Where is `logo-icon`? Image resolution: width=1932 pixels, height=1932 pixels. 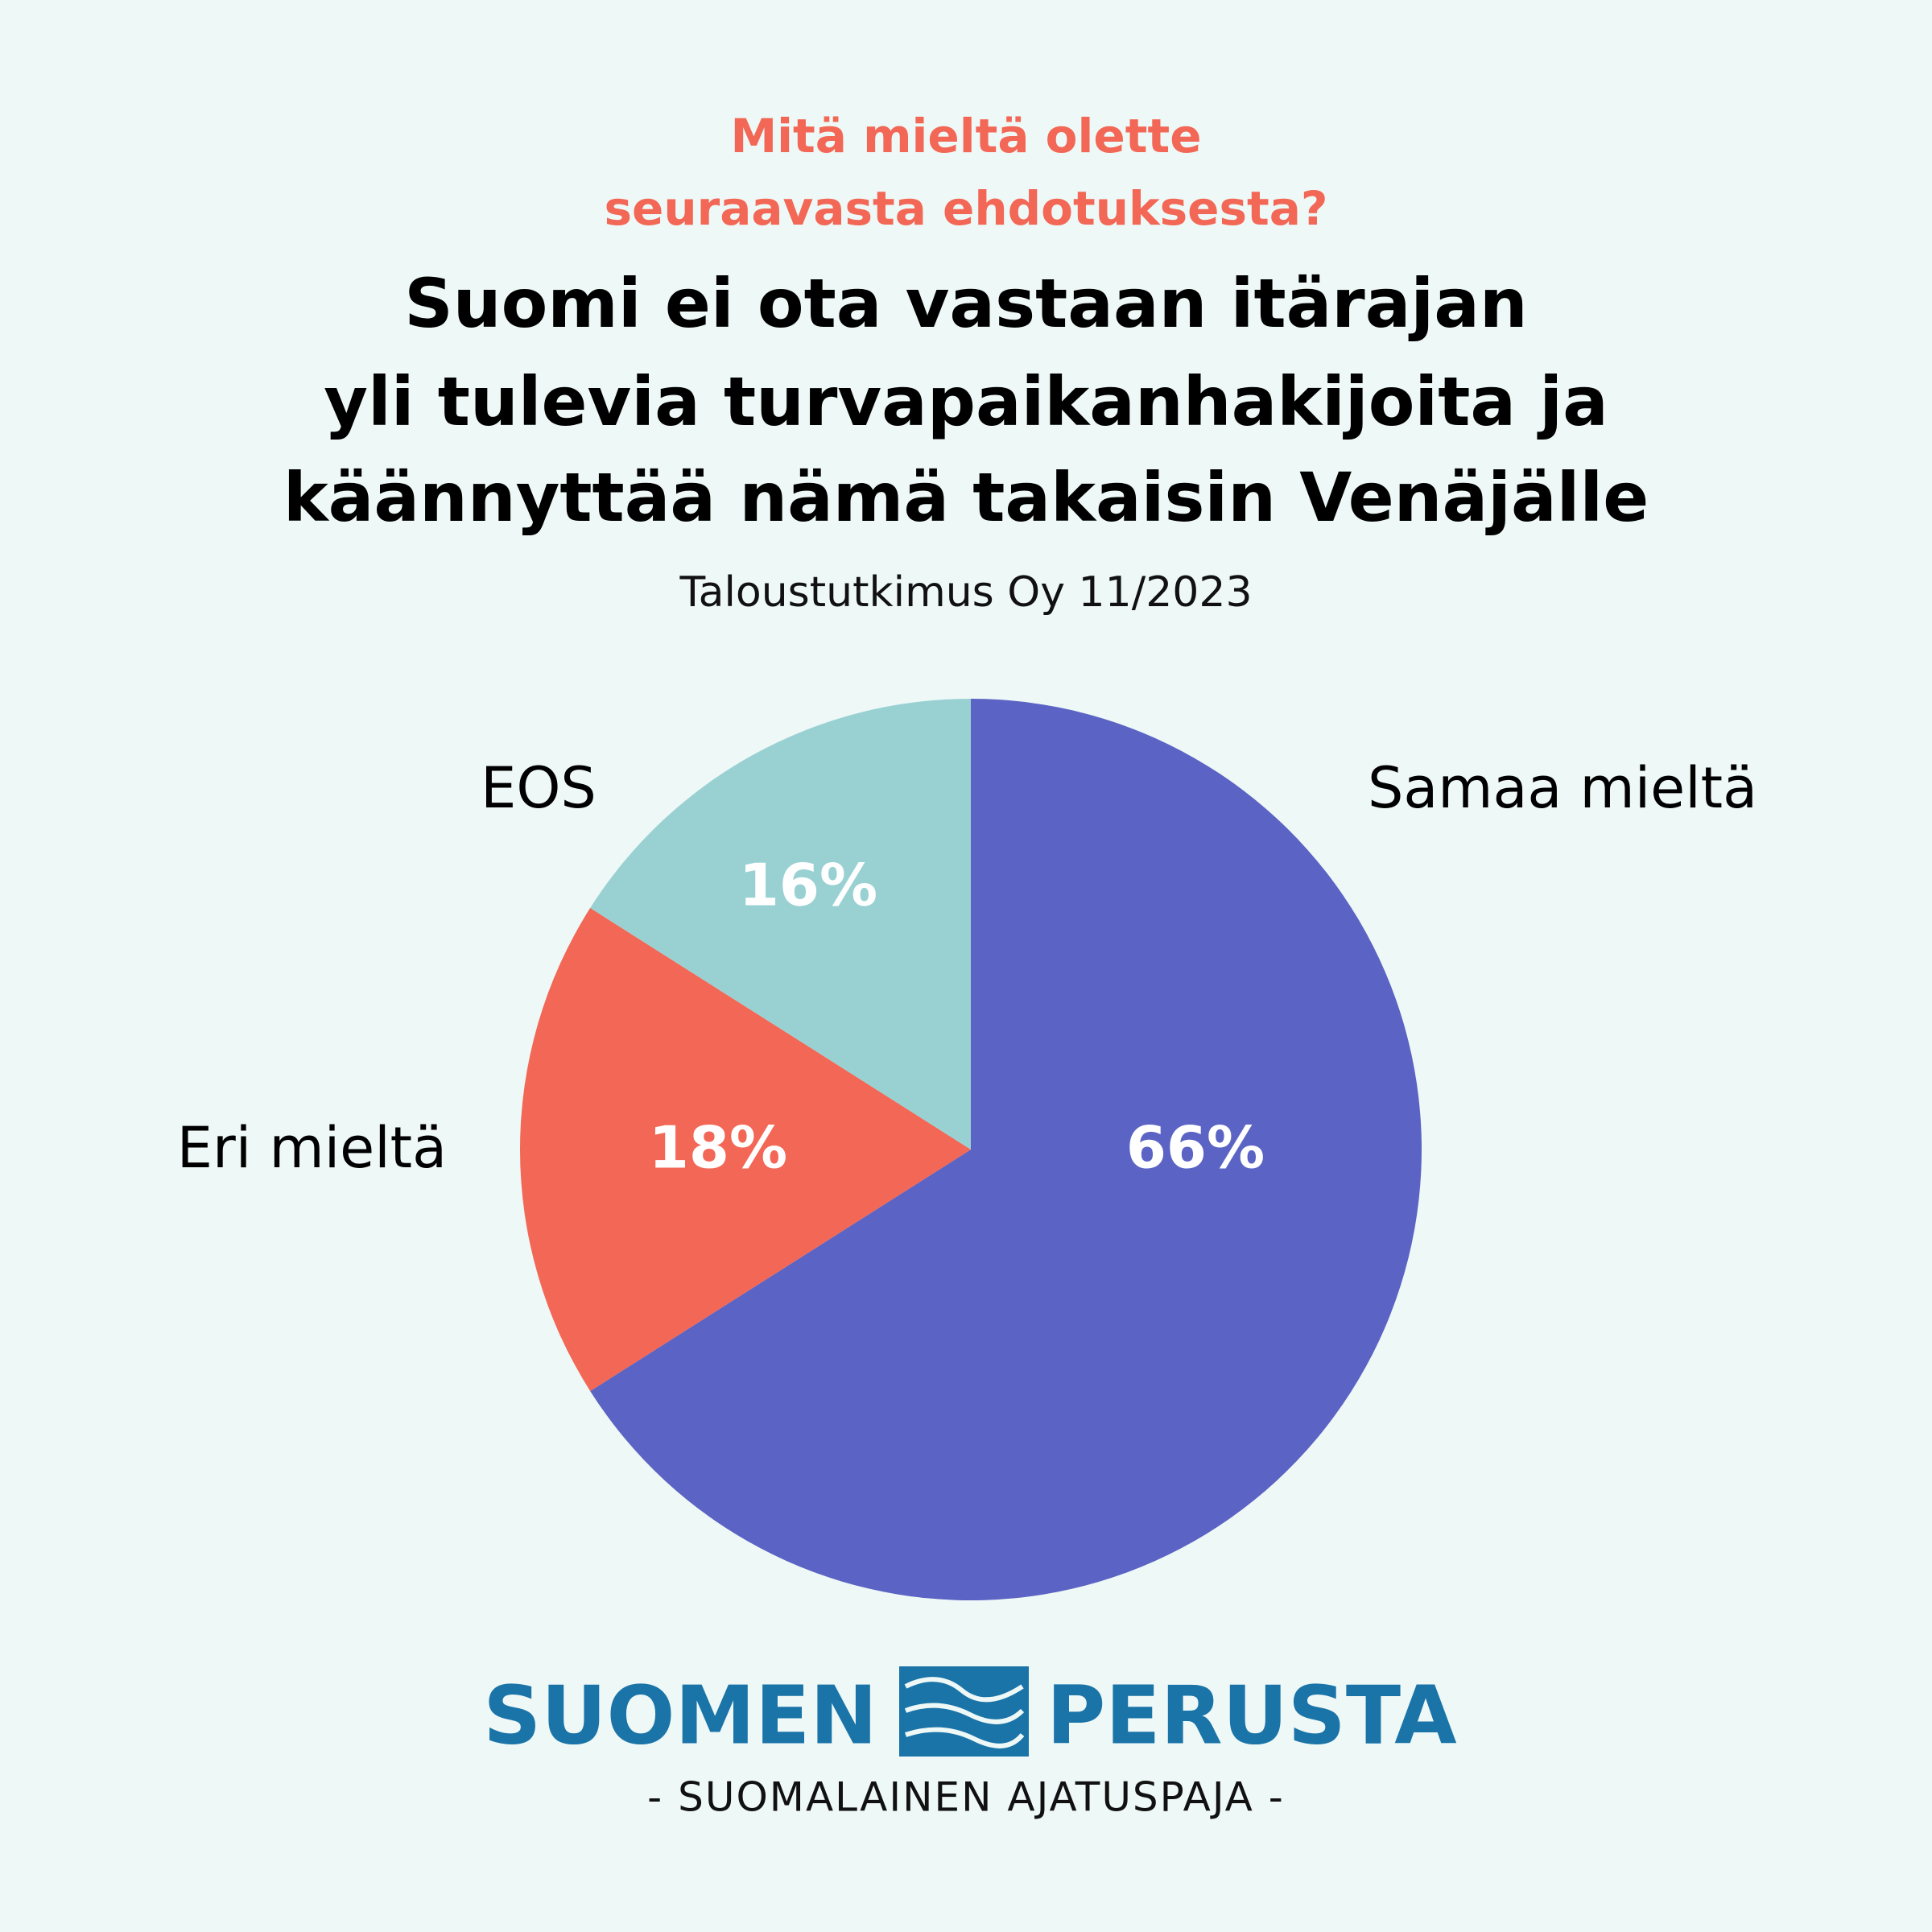 logo-icon is located at coordinates (964, 1711).